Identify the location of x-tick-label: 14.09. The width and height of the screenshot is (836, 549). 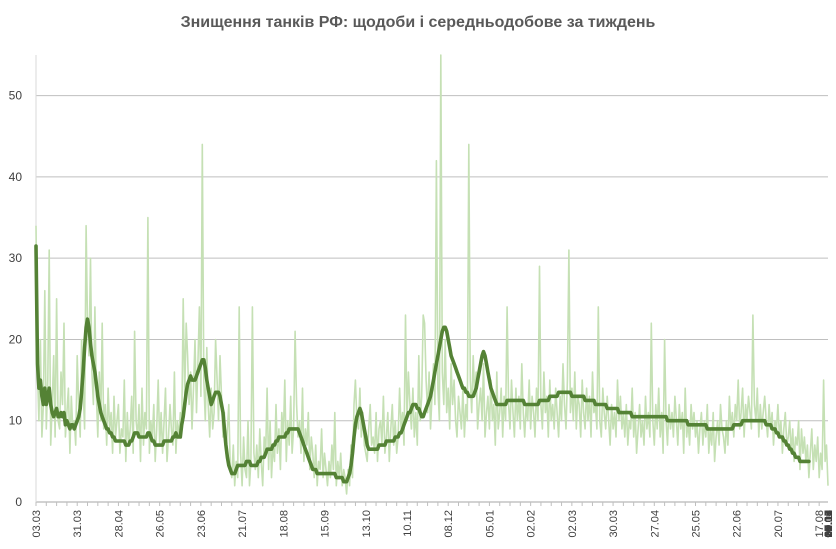
(829, 524).